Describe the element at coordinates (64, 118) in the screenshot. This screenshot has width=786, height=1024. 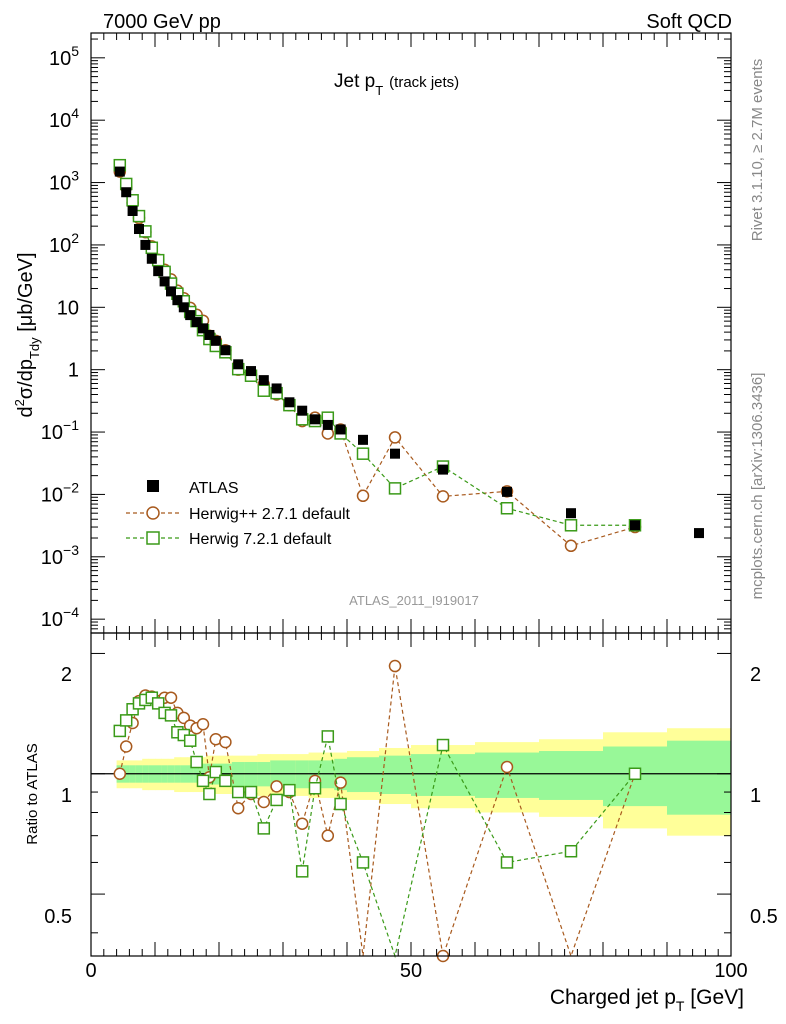
I see `main-ytick-label: 10⁴` at that location.